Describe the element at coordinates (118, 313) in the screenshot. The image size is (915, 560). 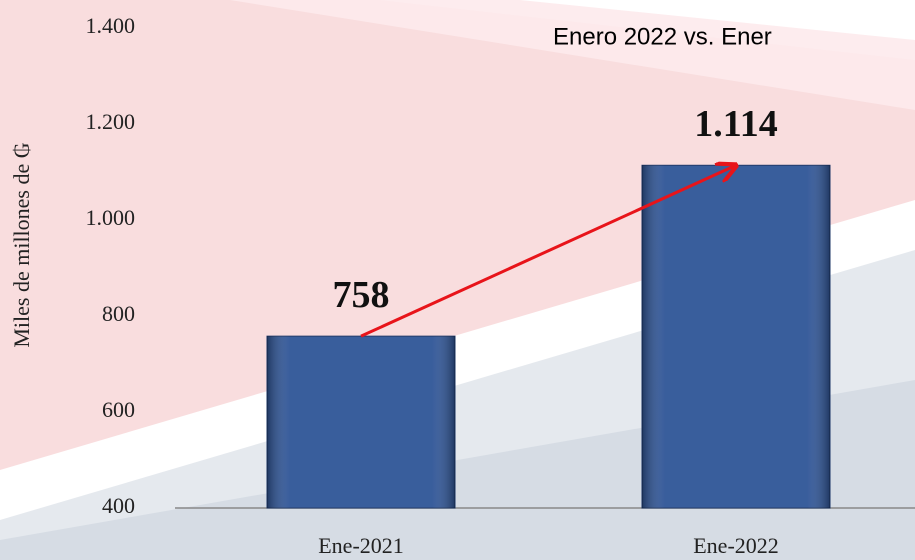
I see `y-tick-label: 800` at that location.